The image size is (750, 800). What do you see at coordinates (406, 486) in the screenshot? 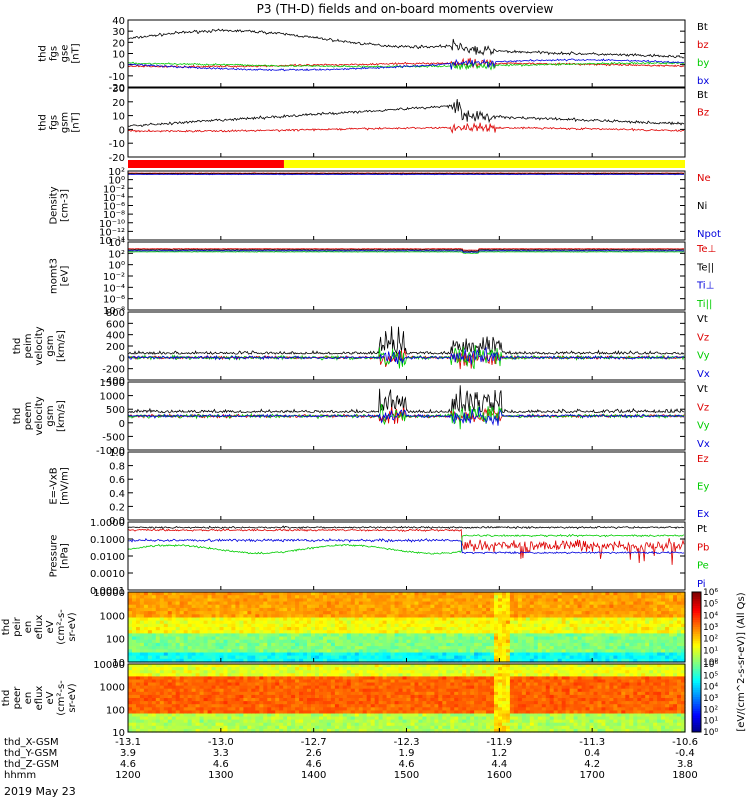
I see `panel-frame` at bounding box center [406, 486].